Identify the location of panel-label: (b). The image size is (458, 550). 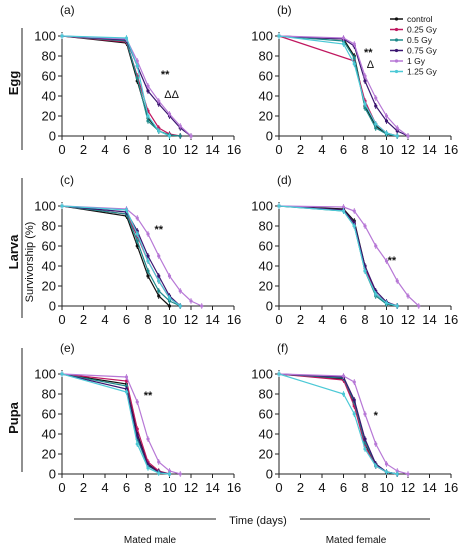
(284, 10).